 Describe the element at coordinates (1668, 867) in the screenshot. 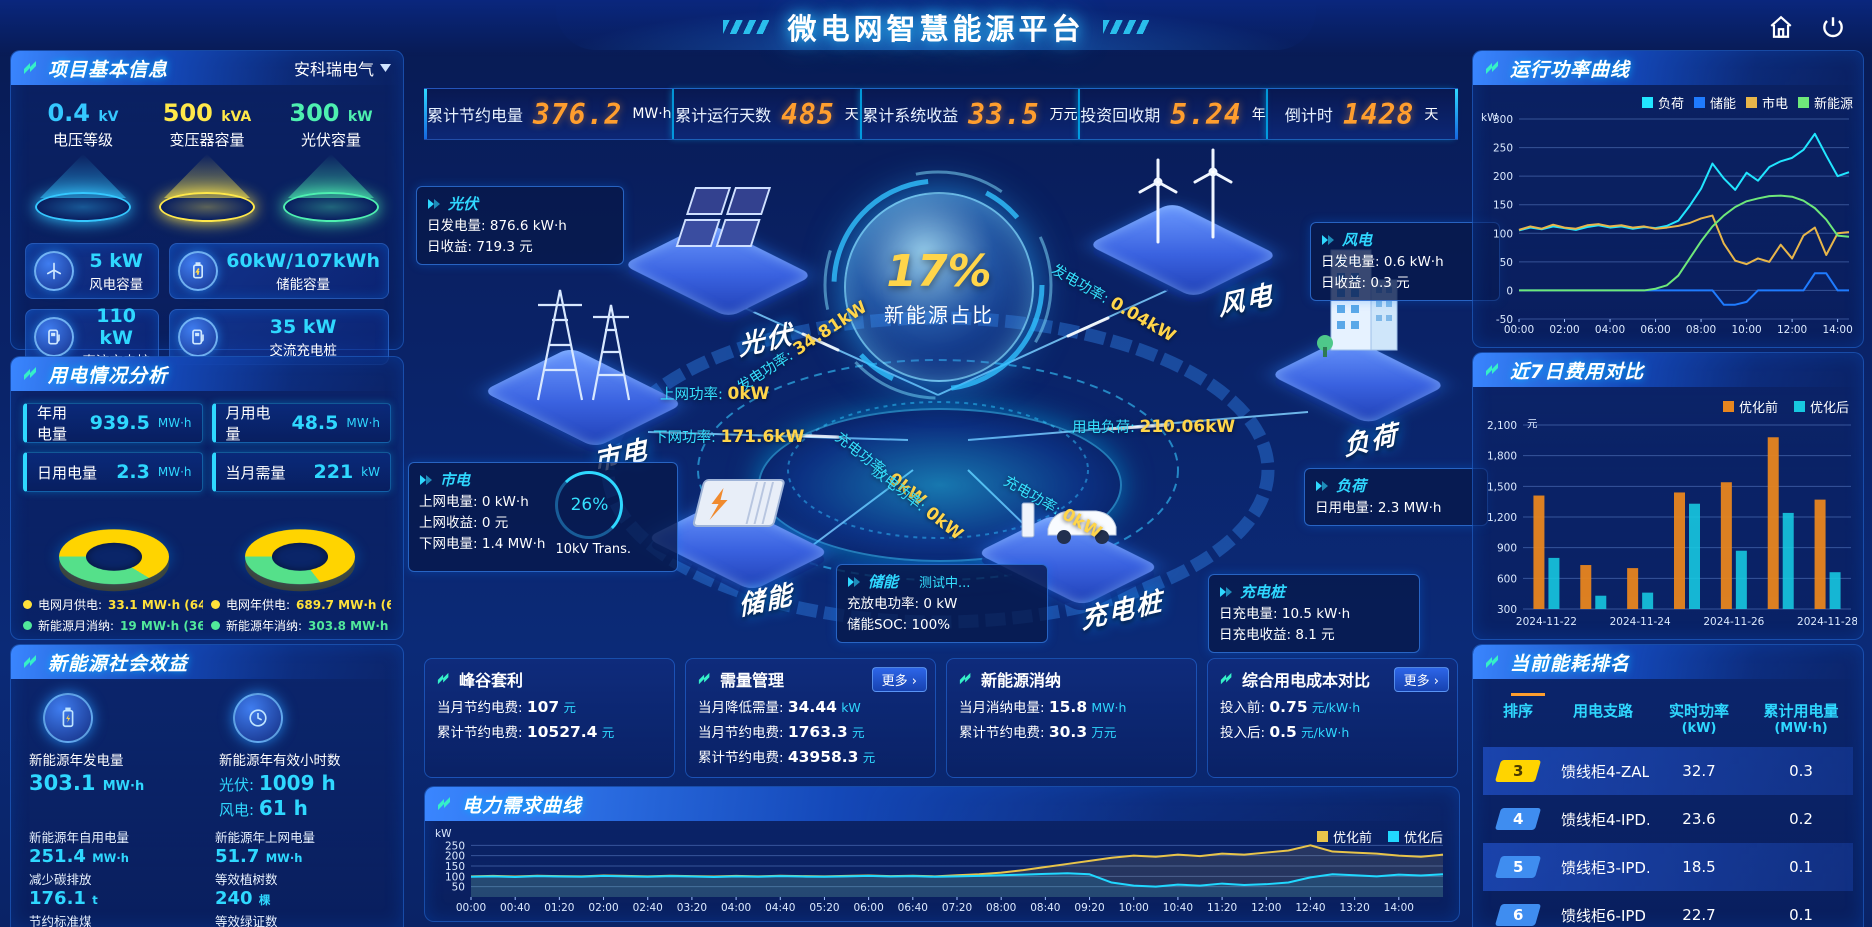

I see `table-row: 5 馈线柜3-IPD... 18.5 0.1` at that location.